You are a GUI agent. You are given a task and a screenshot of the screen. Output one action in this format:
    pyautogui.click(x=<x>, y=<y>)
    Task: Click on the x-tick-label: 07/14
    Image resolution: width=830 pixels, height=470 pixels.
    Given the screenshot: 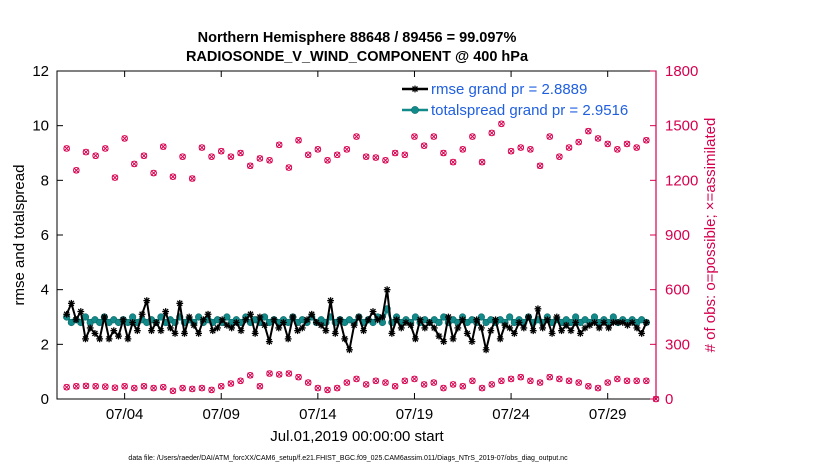 What is the action you would take?
    pyautogui.click(x=318, y=414)
    